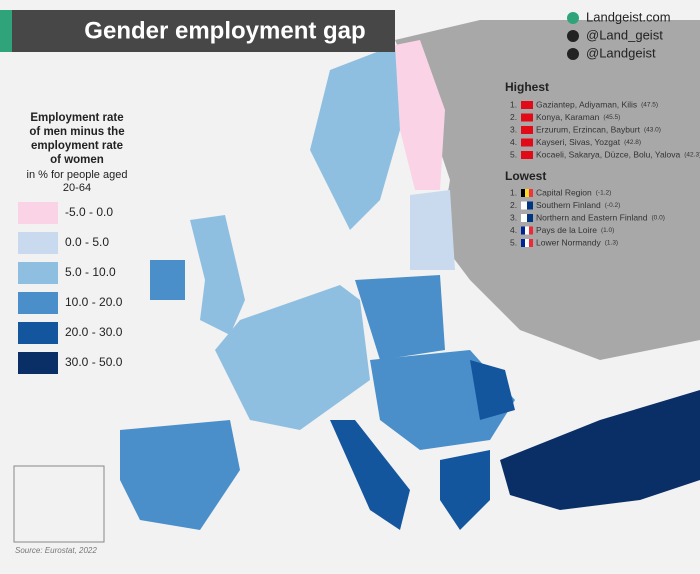 The height and width of the screenshot is (574, 700). Describe the element at coordinates (355, 137) in the screenshot. I see `scandinavia` at that location.